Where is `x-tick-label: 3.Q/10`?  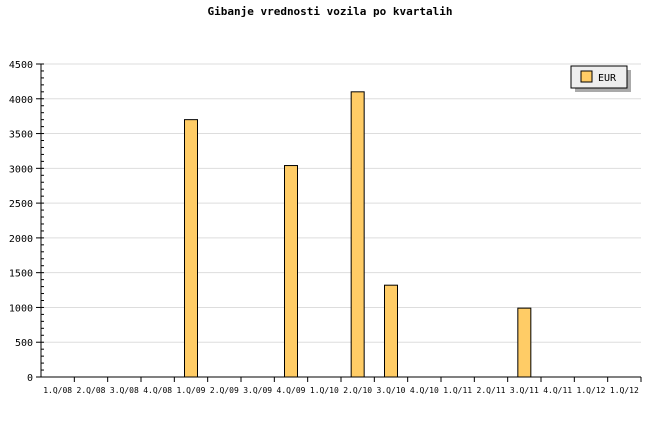
x-tick-label: 3.Q/10 is located at coordinates (391, 390).